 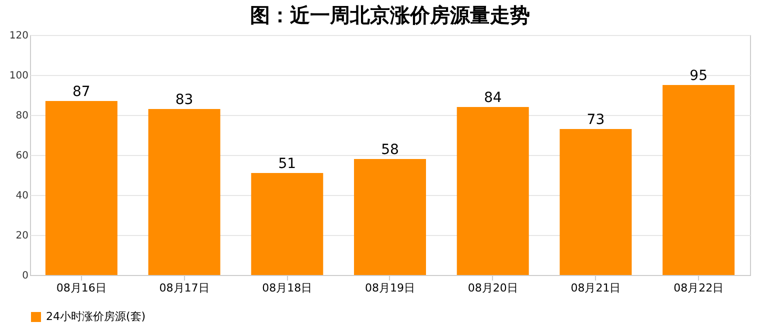 I want to click on y-tick-label: 60, so click(x=22, y=156).